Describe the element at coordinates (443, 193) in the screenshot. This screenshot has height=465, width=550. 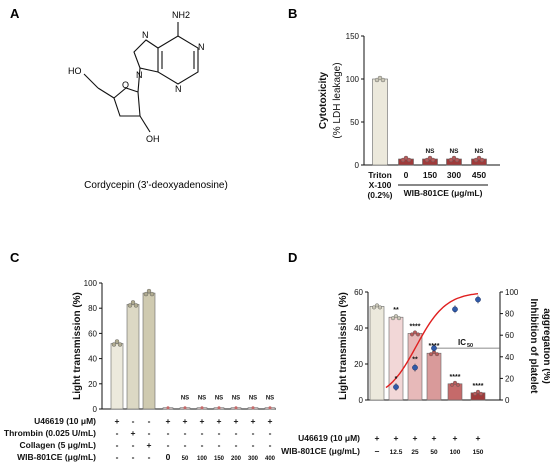
I see `panel-b-group-label: WIB-801CE (μg/mL)` at that location.